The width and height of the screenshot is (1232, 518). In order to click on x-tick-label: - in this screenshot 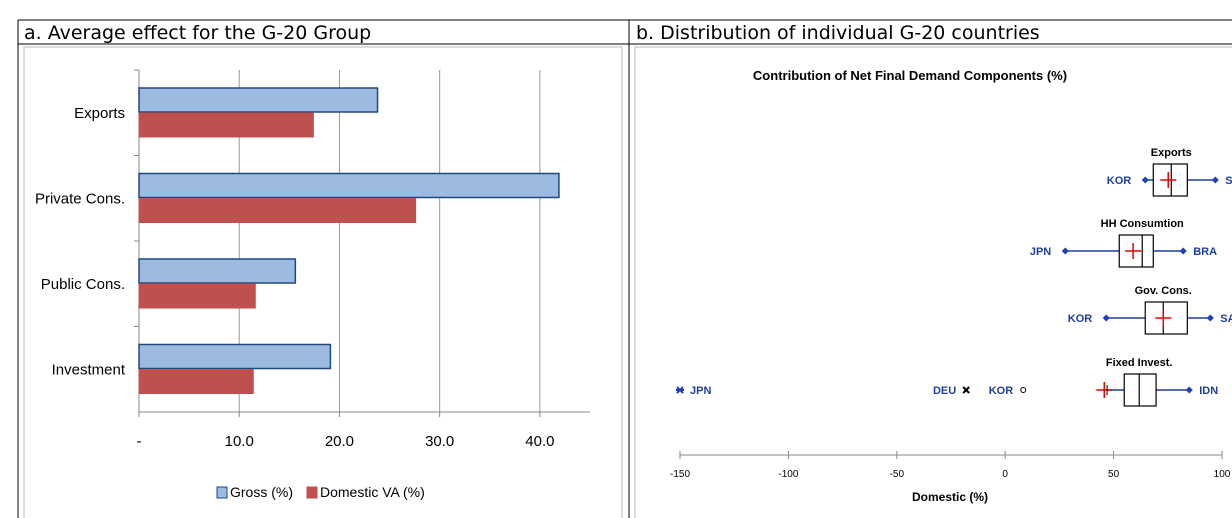, I will do `click(139, 441)`.